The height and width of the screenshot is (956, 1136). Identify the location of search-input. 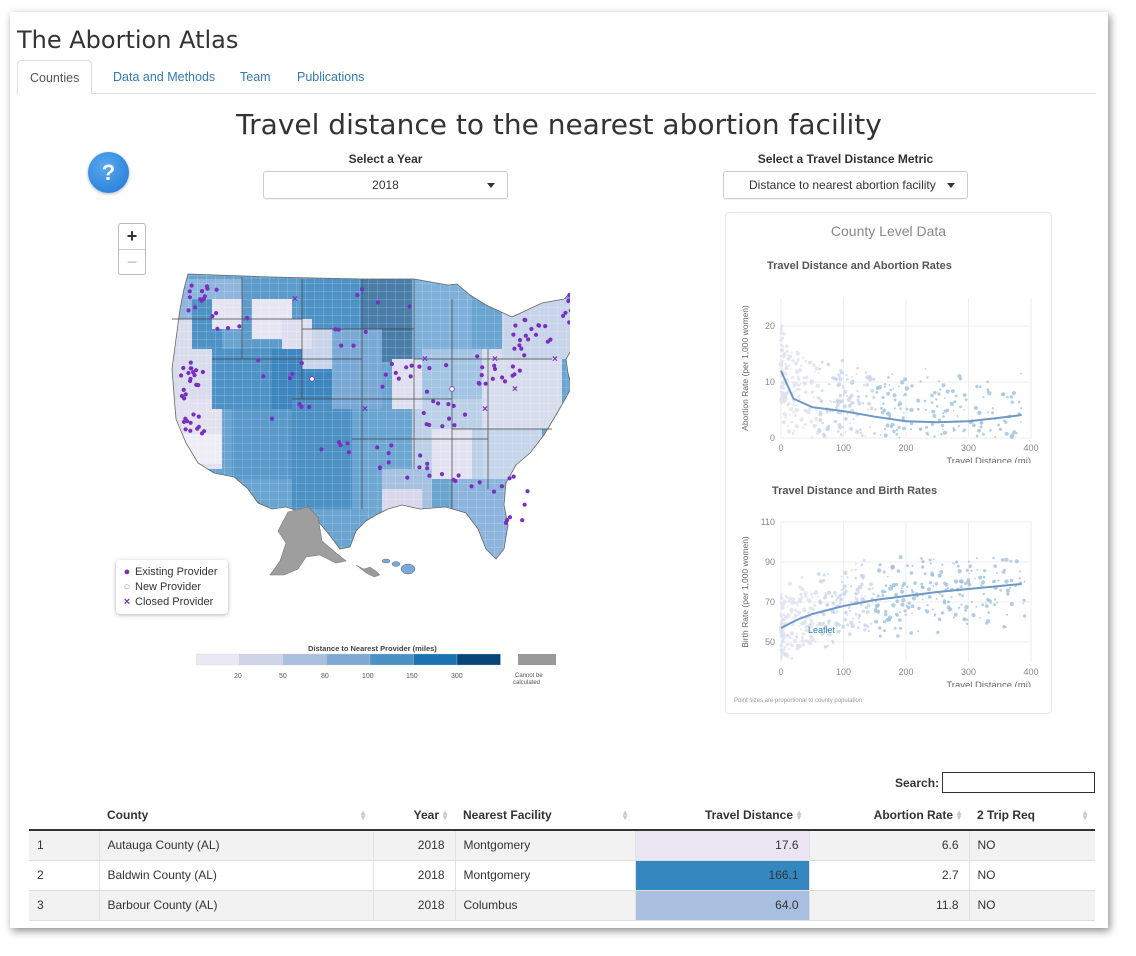
(1018, 782).